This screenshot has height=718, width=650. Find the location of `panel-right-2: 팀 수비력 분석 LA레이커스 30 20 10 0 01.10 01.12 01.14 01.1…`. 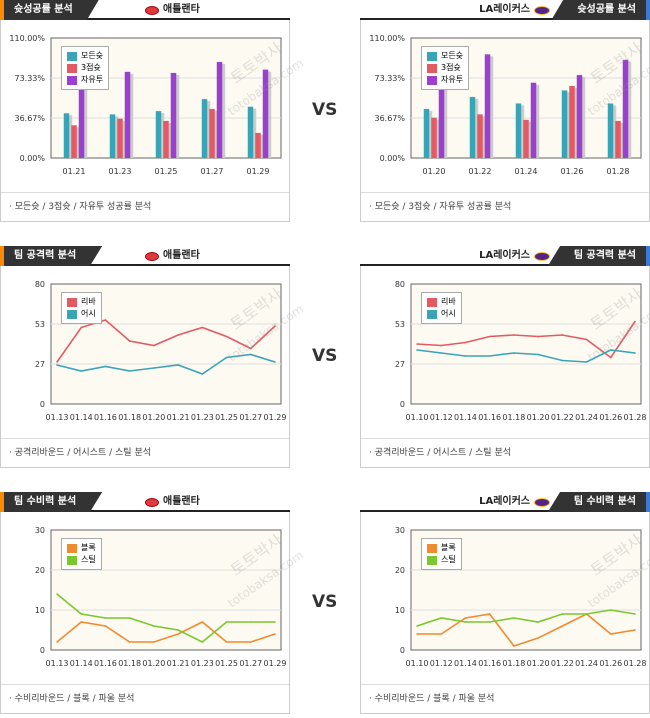

panel-right-2: 팀 수비력 분석 LA레이커스 30 20 10 0 01.10 01.12 01.14 01.1… is located at coordinates (505, 603).